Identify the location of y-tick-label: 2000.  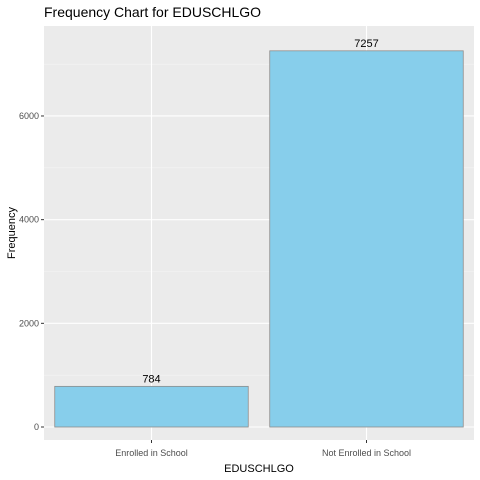
(29, 323).